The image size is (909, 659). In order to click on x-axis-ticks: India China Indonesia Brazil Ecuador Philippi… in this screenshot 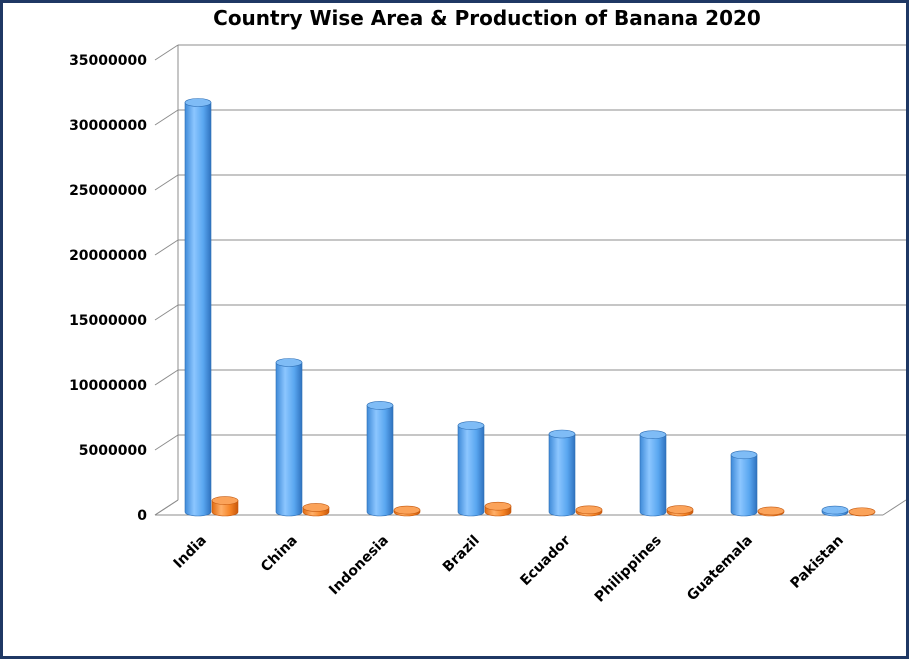, I will do `click(509, 568)`.